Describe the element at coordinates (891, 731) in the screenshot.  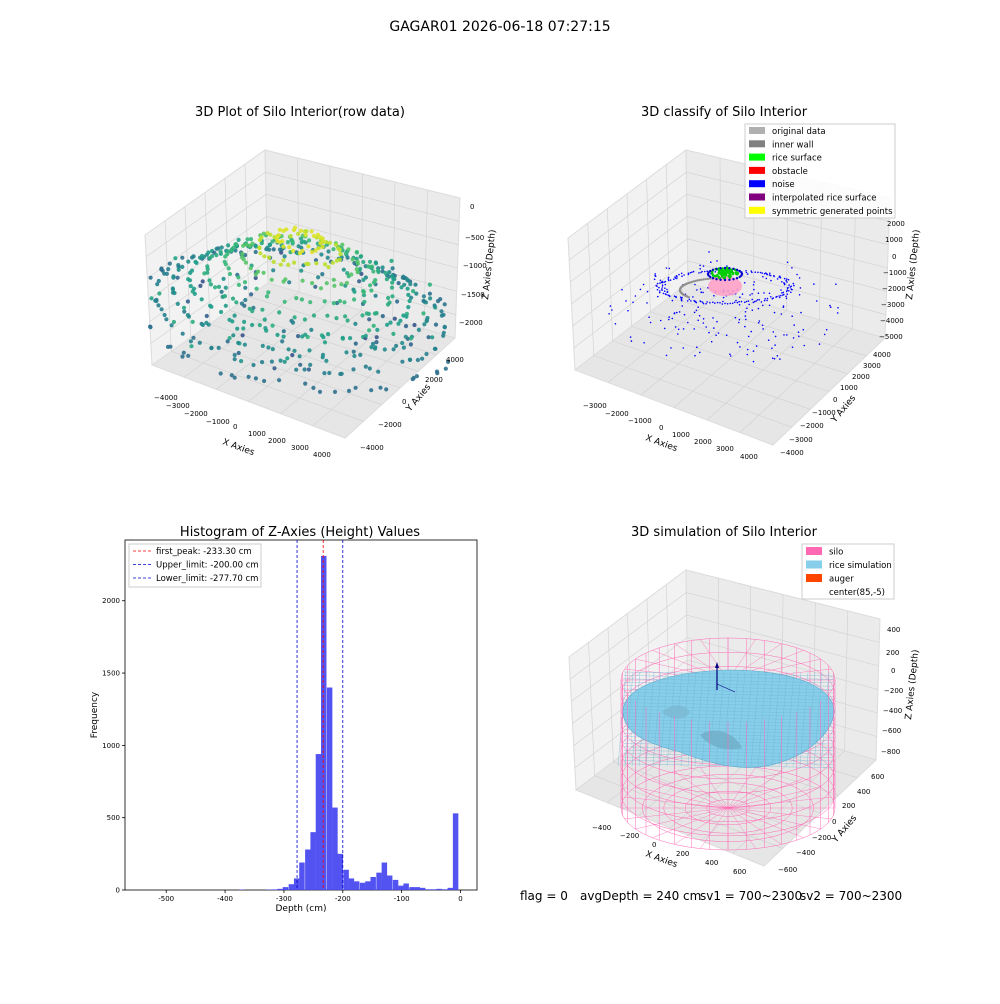
I see `z-tick-label: −600` at that location.